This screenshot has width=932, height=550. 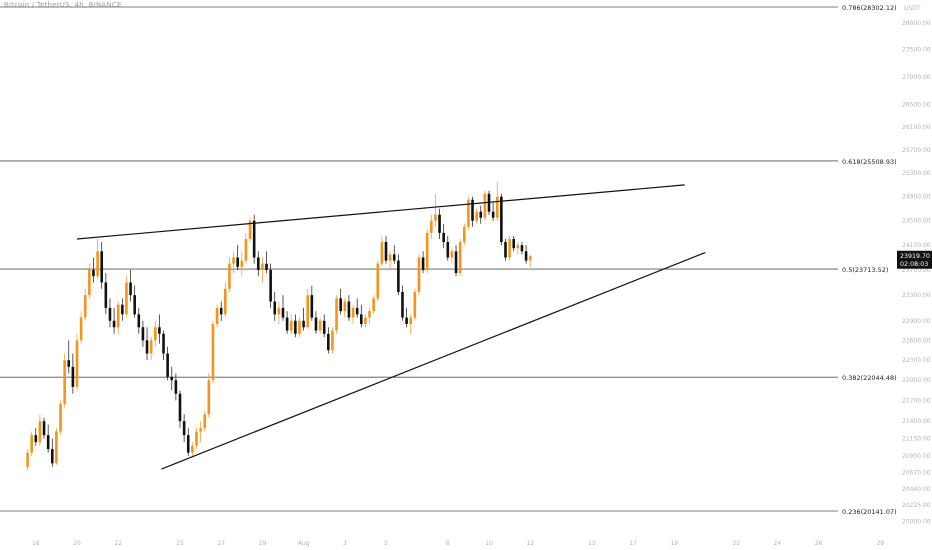 What do you see at coordinates (458, 543) in the screenshot?
I see `time-axis: 18 20 22 25 27 29 Aug 3 5 8 10 12 15 17 19 22 24 26 29` at bounding box center [458, 543].